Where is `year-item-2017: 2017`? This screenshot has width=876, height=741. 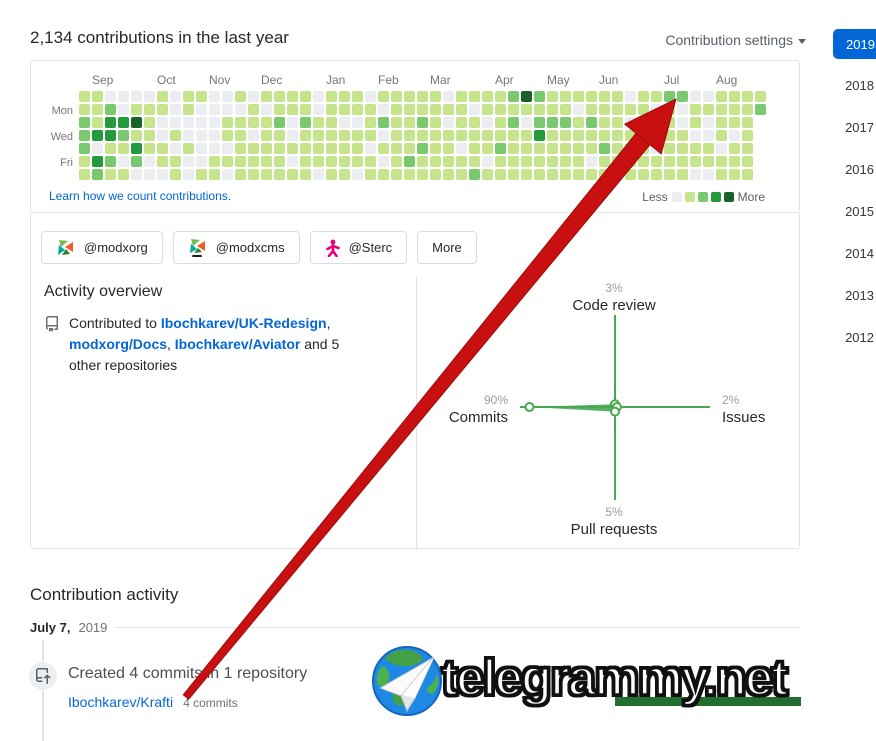 year-item-2017: 2017 is located at coordinates (859, 127).